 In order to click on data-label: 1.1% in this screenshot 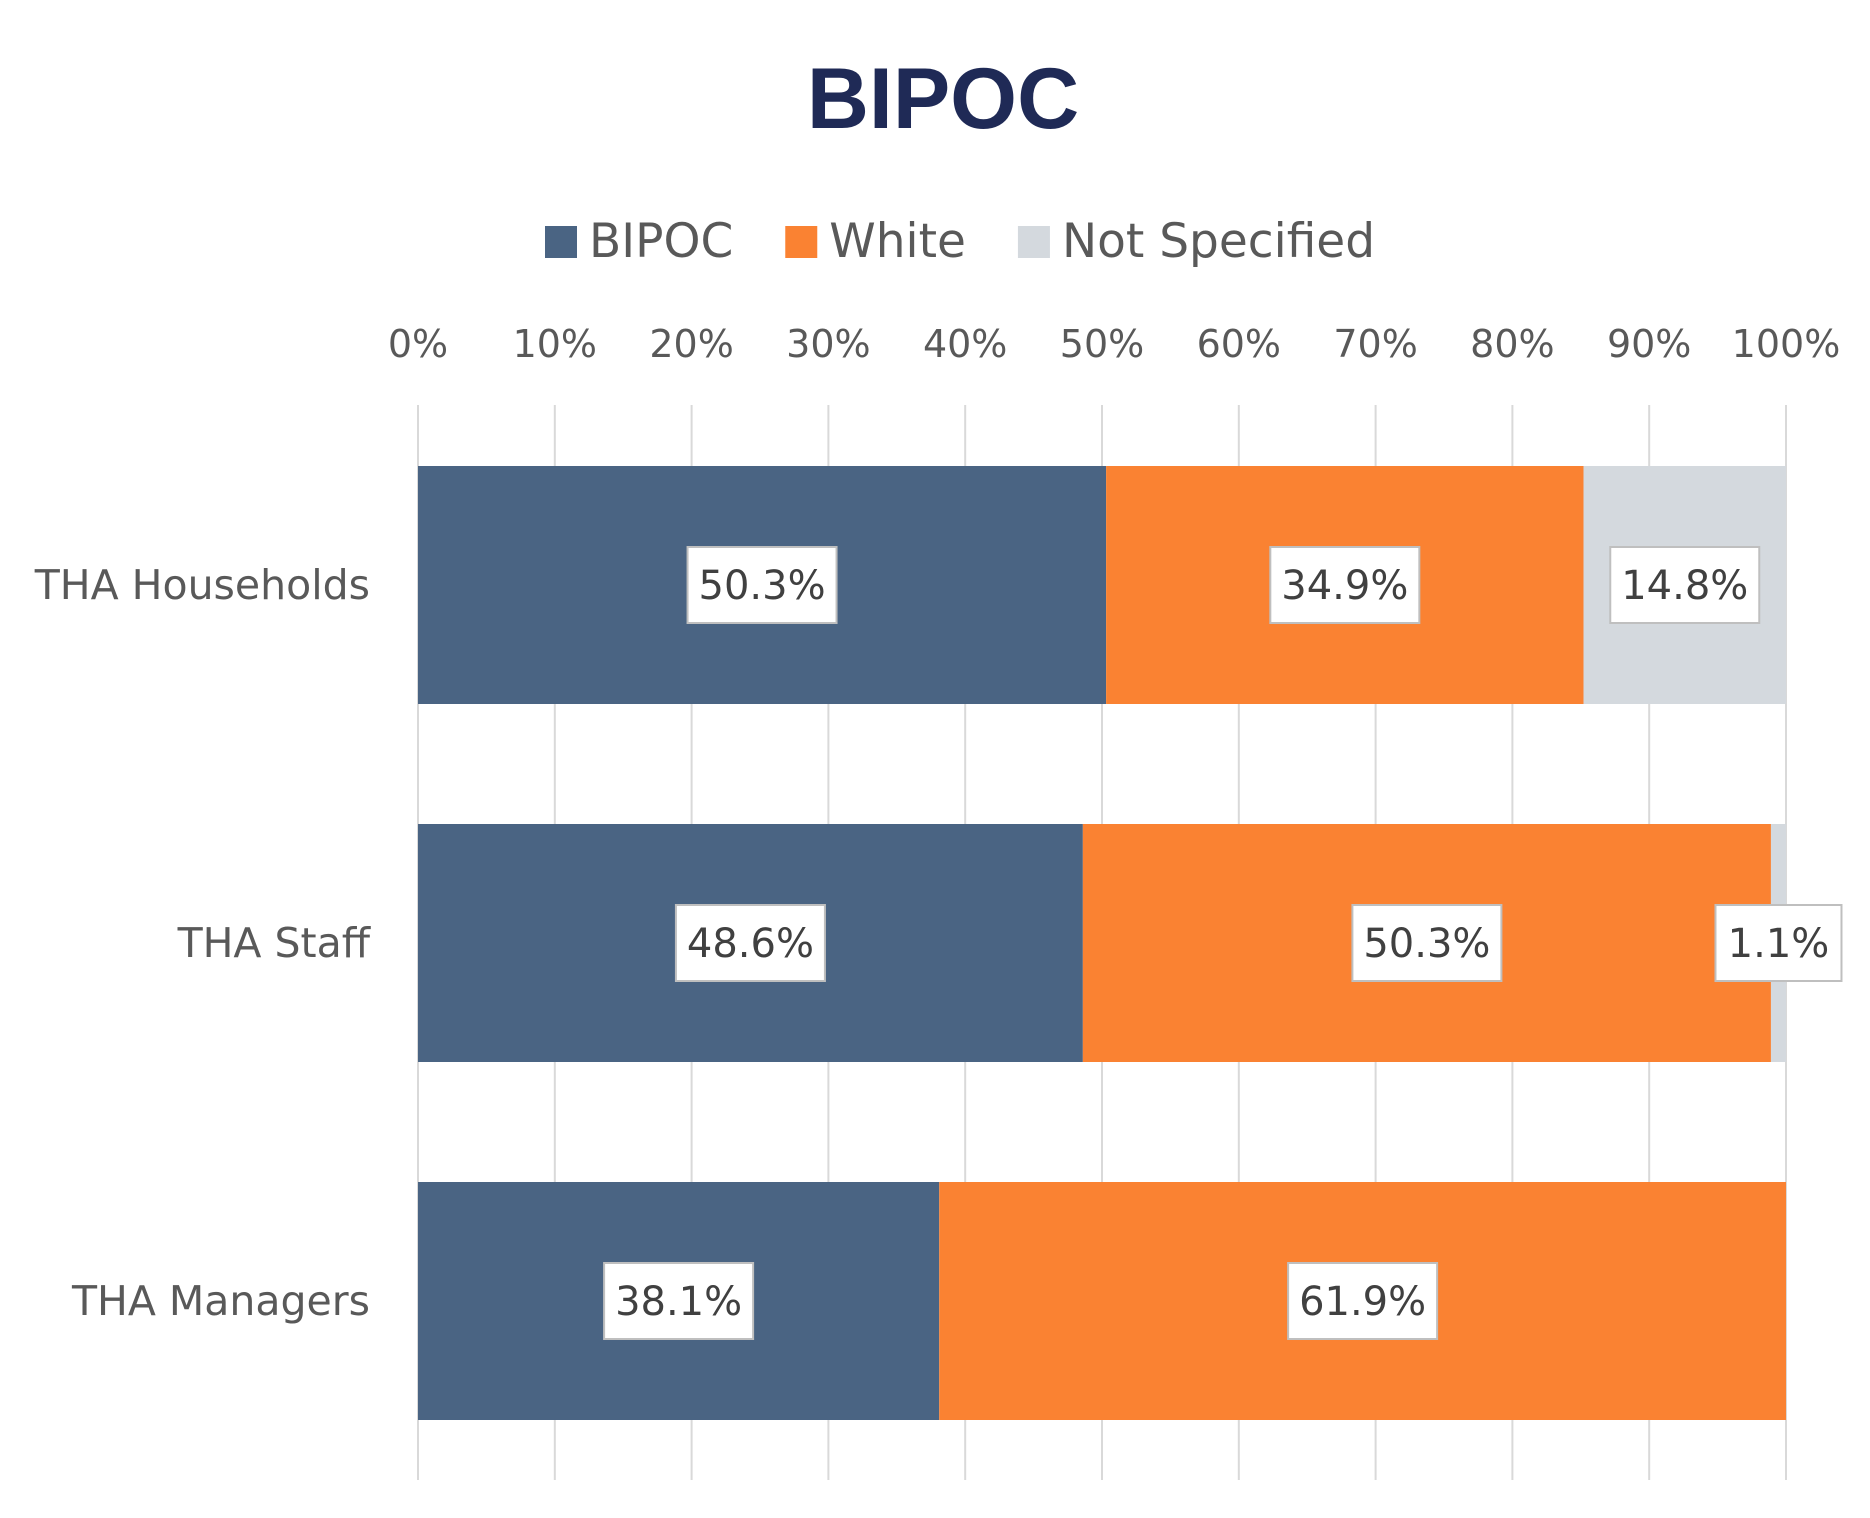, I will do `click(1778, 943)`.